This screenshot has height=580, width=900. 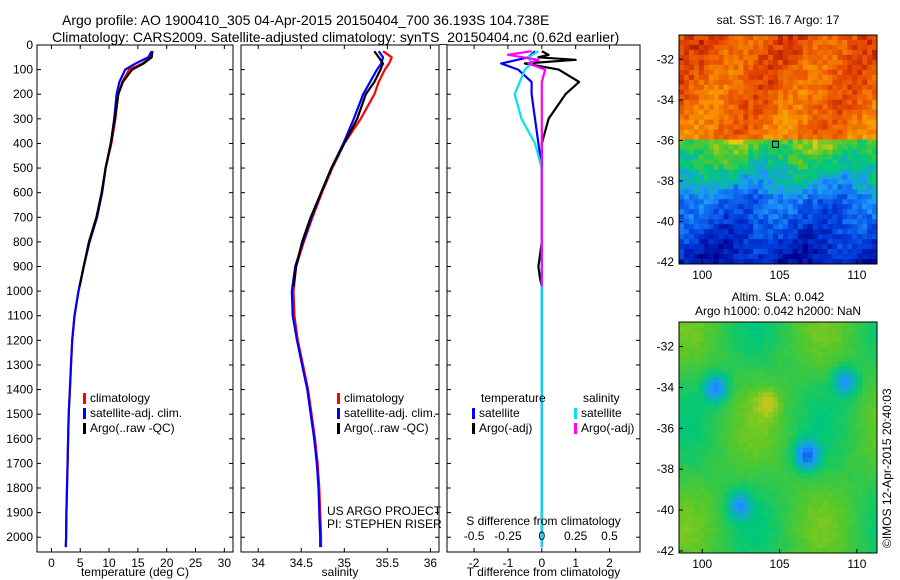 I want to click on depth-tick-label: 1900, so click(x=19, y=513).